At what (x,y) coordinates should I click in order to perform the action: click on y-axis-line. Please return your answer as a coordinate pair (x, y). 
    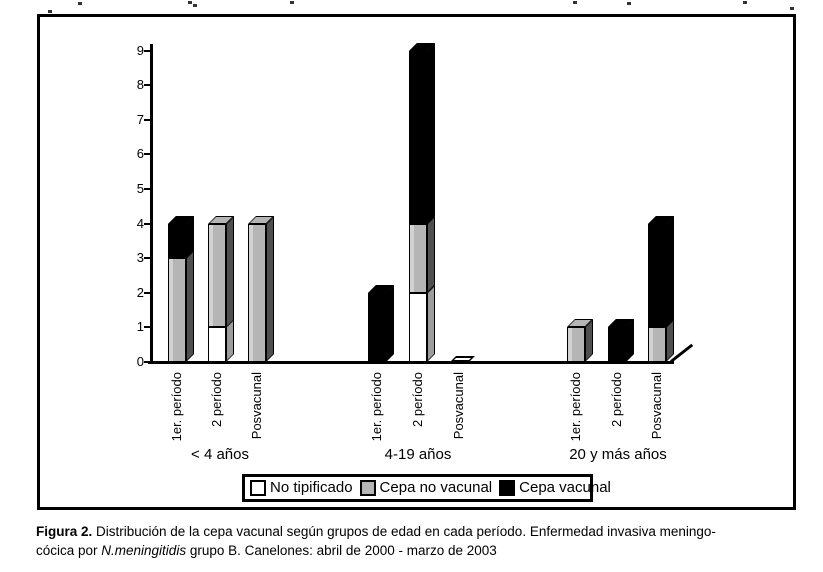
    Looking at the image, I should click on (151, 204).